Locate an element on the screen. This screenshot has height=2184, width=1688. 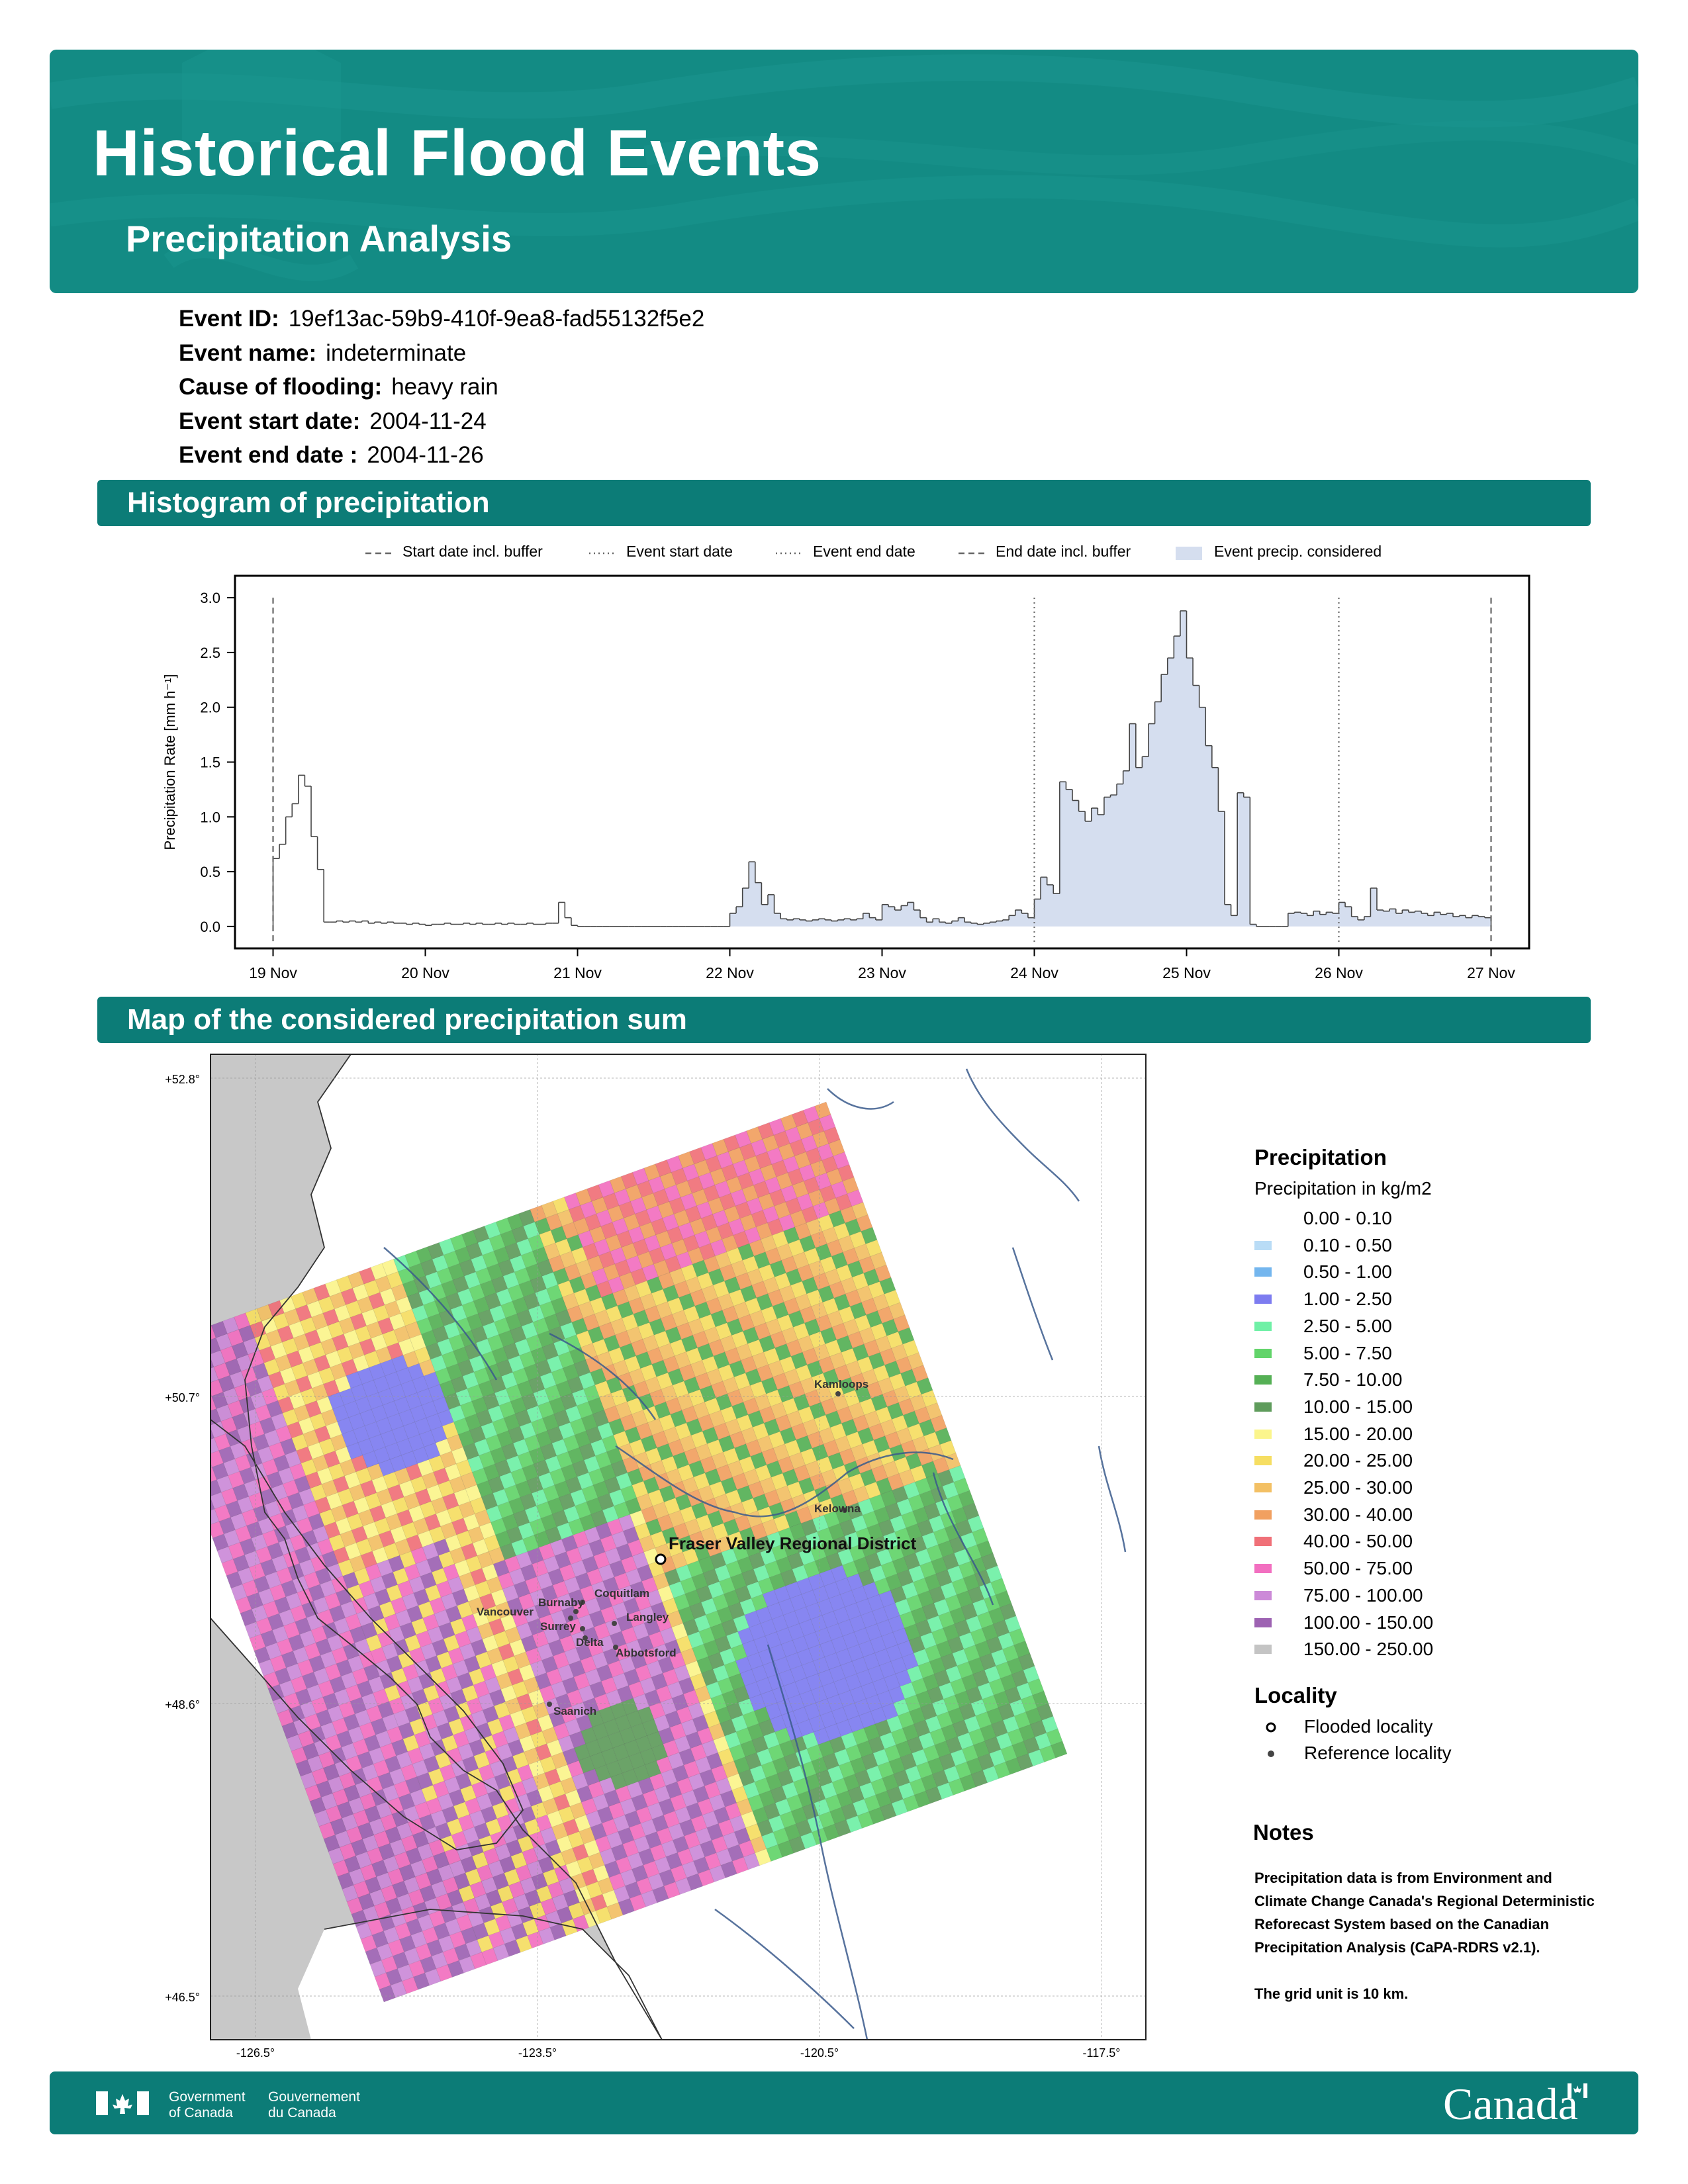
legend-class-row: 5.00 - 7.50 is located at coordinates (1323, 1353).